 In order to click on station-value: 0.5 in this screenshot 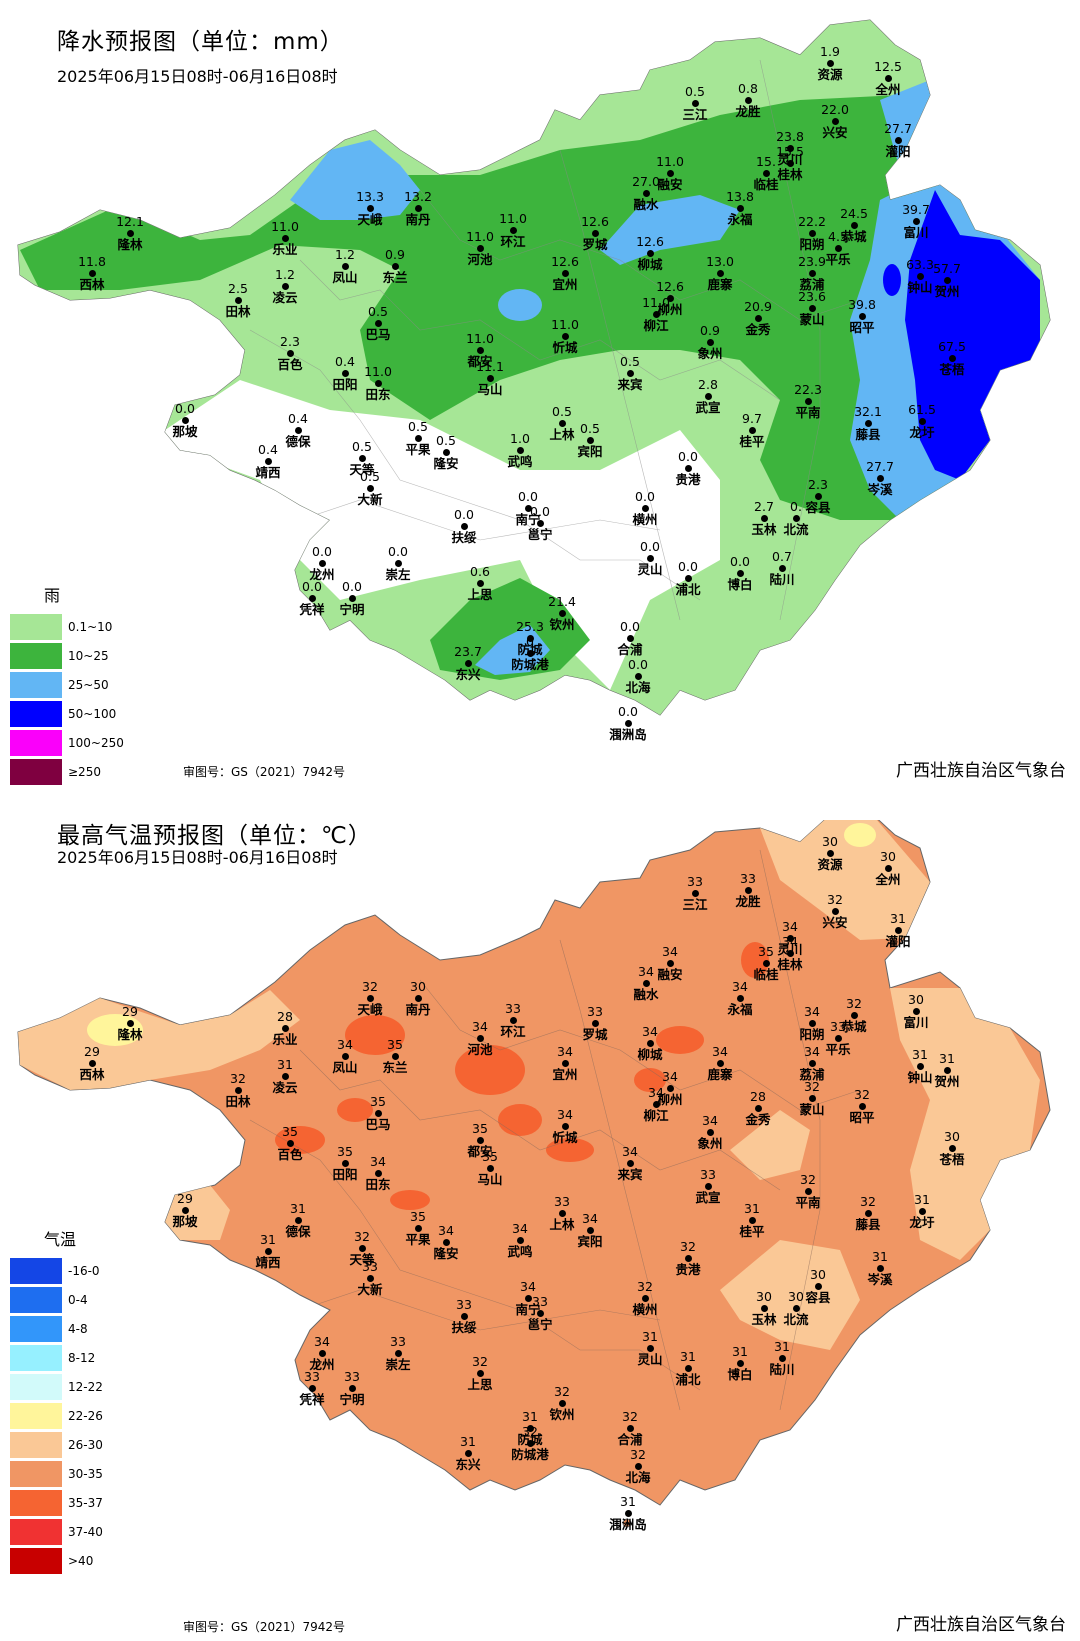, I will do `click(370, 476)`.